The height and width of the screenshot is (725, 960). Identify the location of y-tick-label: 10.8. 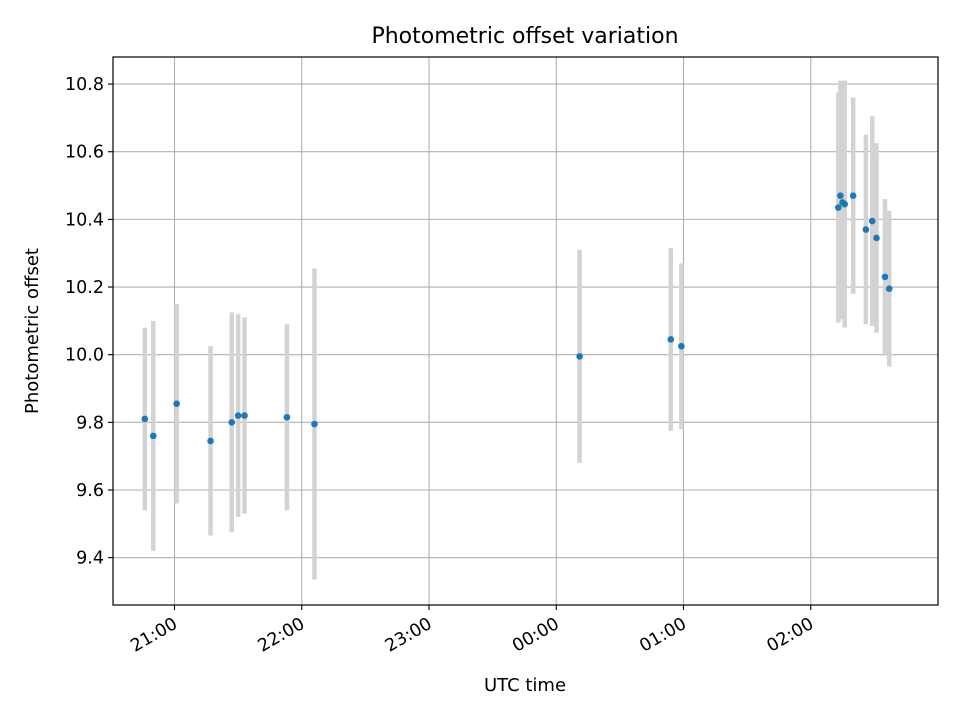
(84, 85).